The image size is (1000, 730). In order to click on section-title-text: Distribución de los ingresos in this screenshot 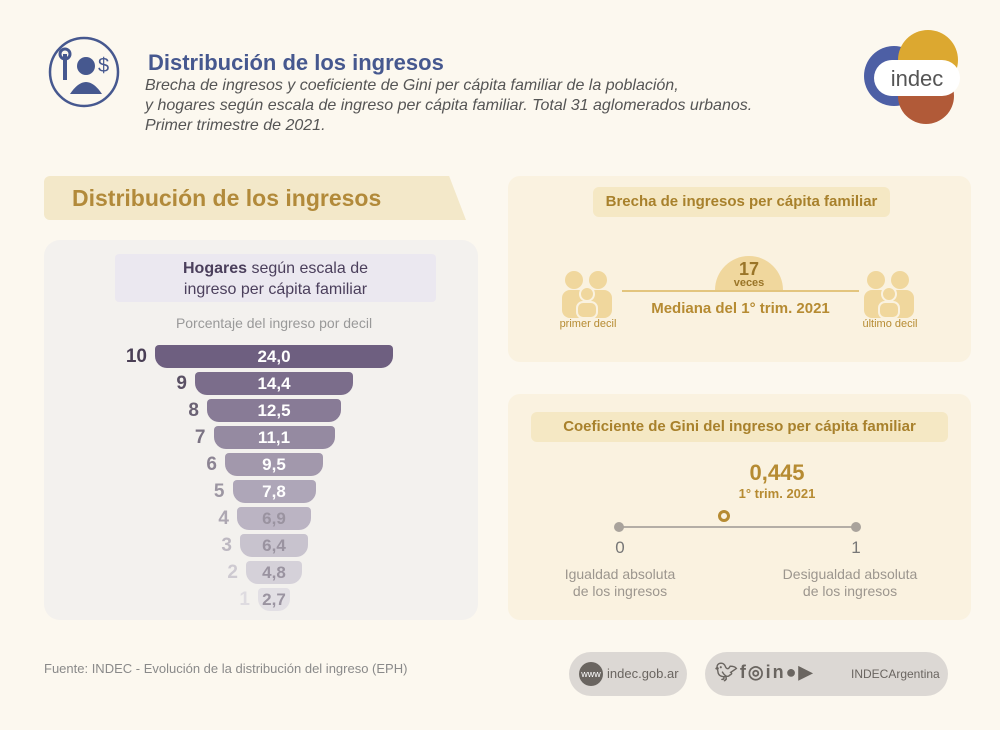, I will do `click(227, 198)`.